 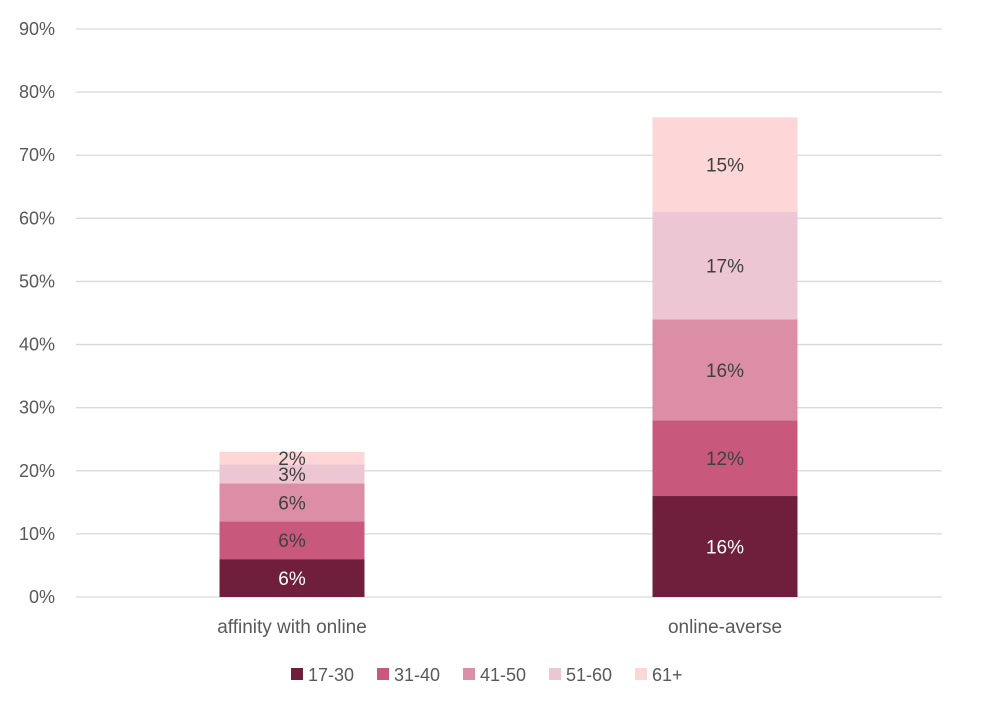 What do you see at coordinates (37, 534) in the screenshot?
I see `y-tick-label: 10%` at bounding box center [37, 534].